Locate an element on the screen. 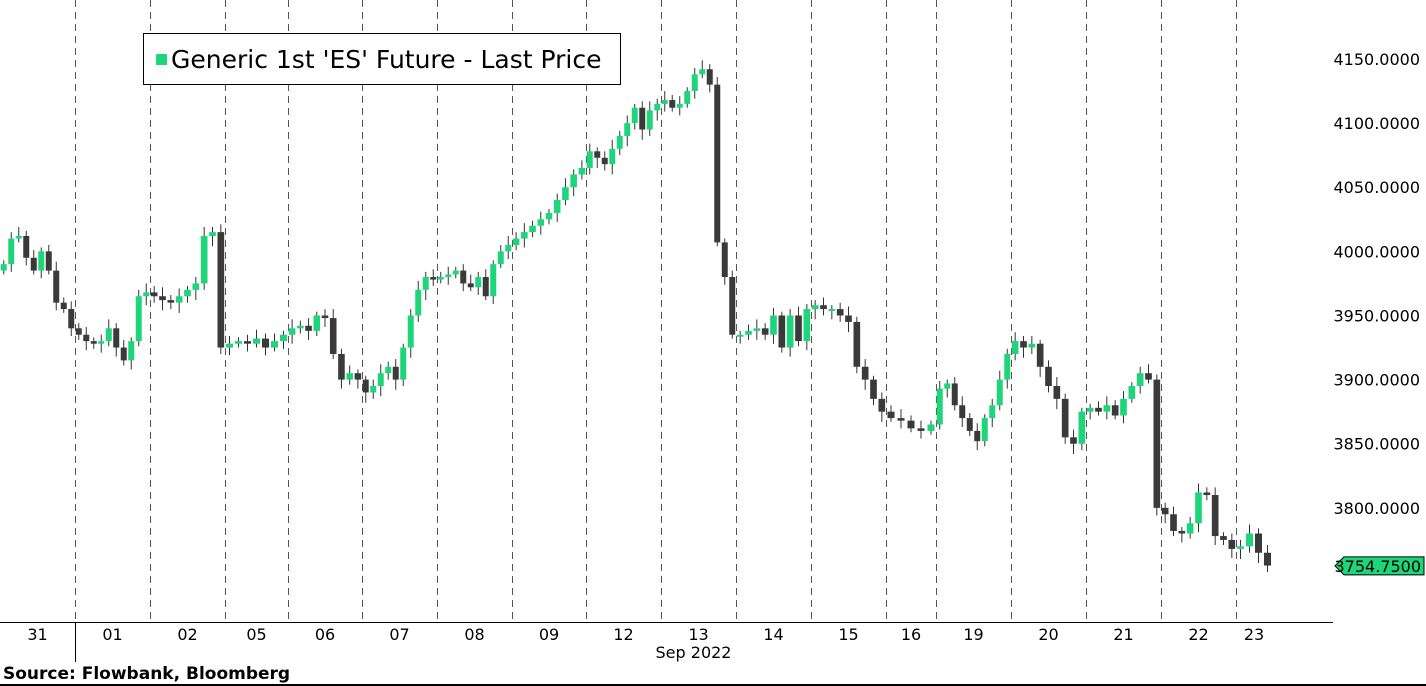  x-tick-label: 07 is located at coordinates (399, 634).